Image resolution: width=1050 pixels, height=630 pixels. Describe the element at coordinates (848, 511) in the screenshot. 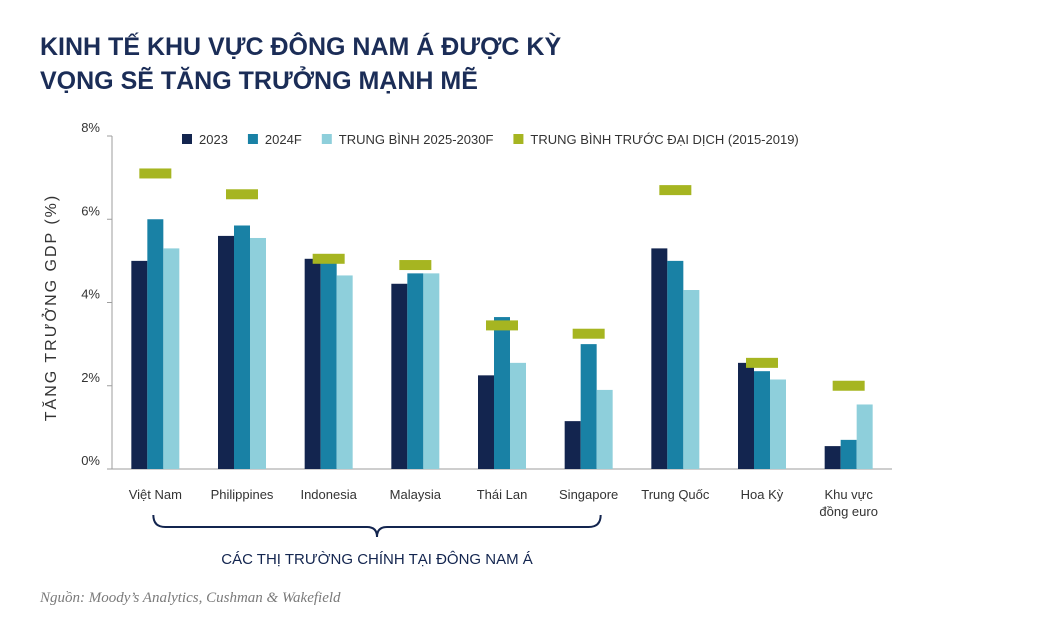

I see `x-tick-label: đồng euro` at that location.